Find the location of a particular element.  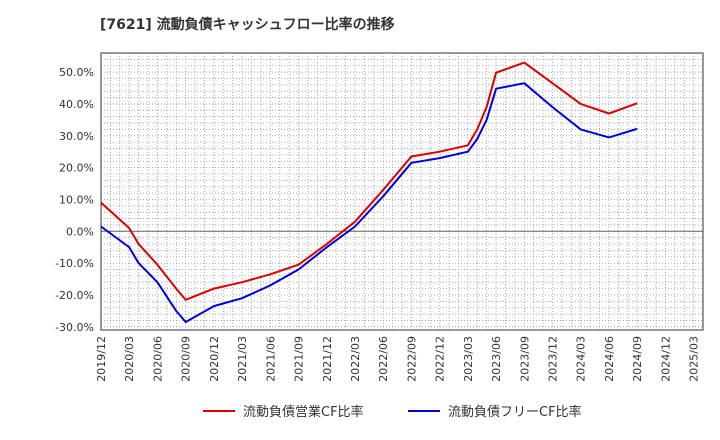

x-tick-label: 2024/03 is located at coordinates (581, 359).